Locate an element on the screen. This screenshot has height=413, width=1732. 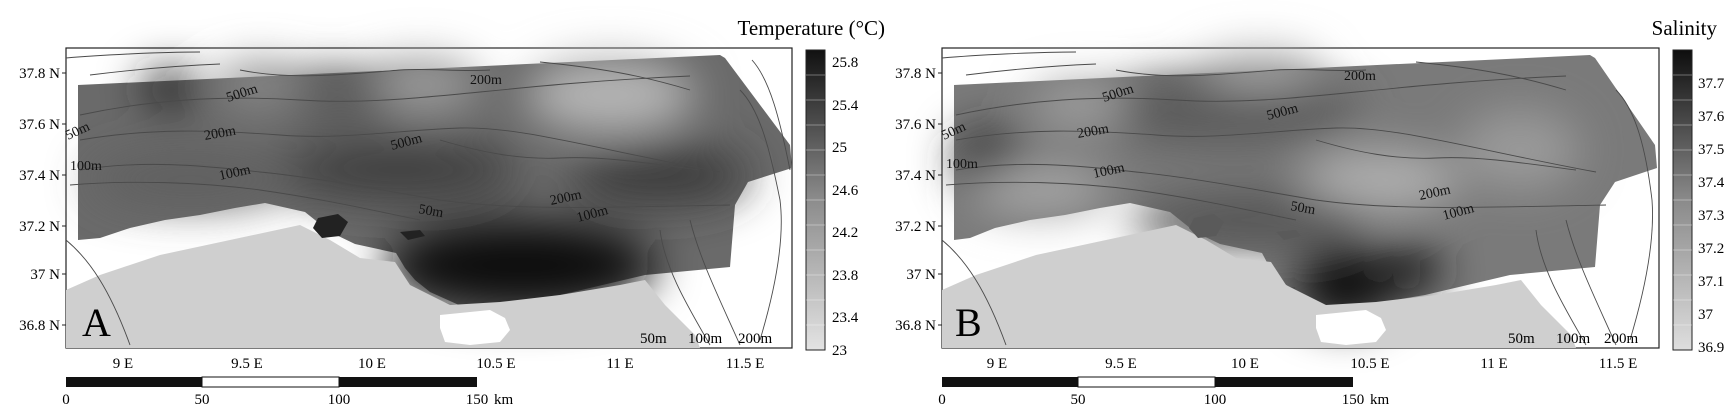
colorbar-tick: 37.1 is located at coordinates (1711, 282).